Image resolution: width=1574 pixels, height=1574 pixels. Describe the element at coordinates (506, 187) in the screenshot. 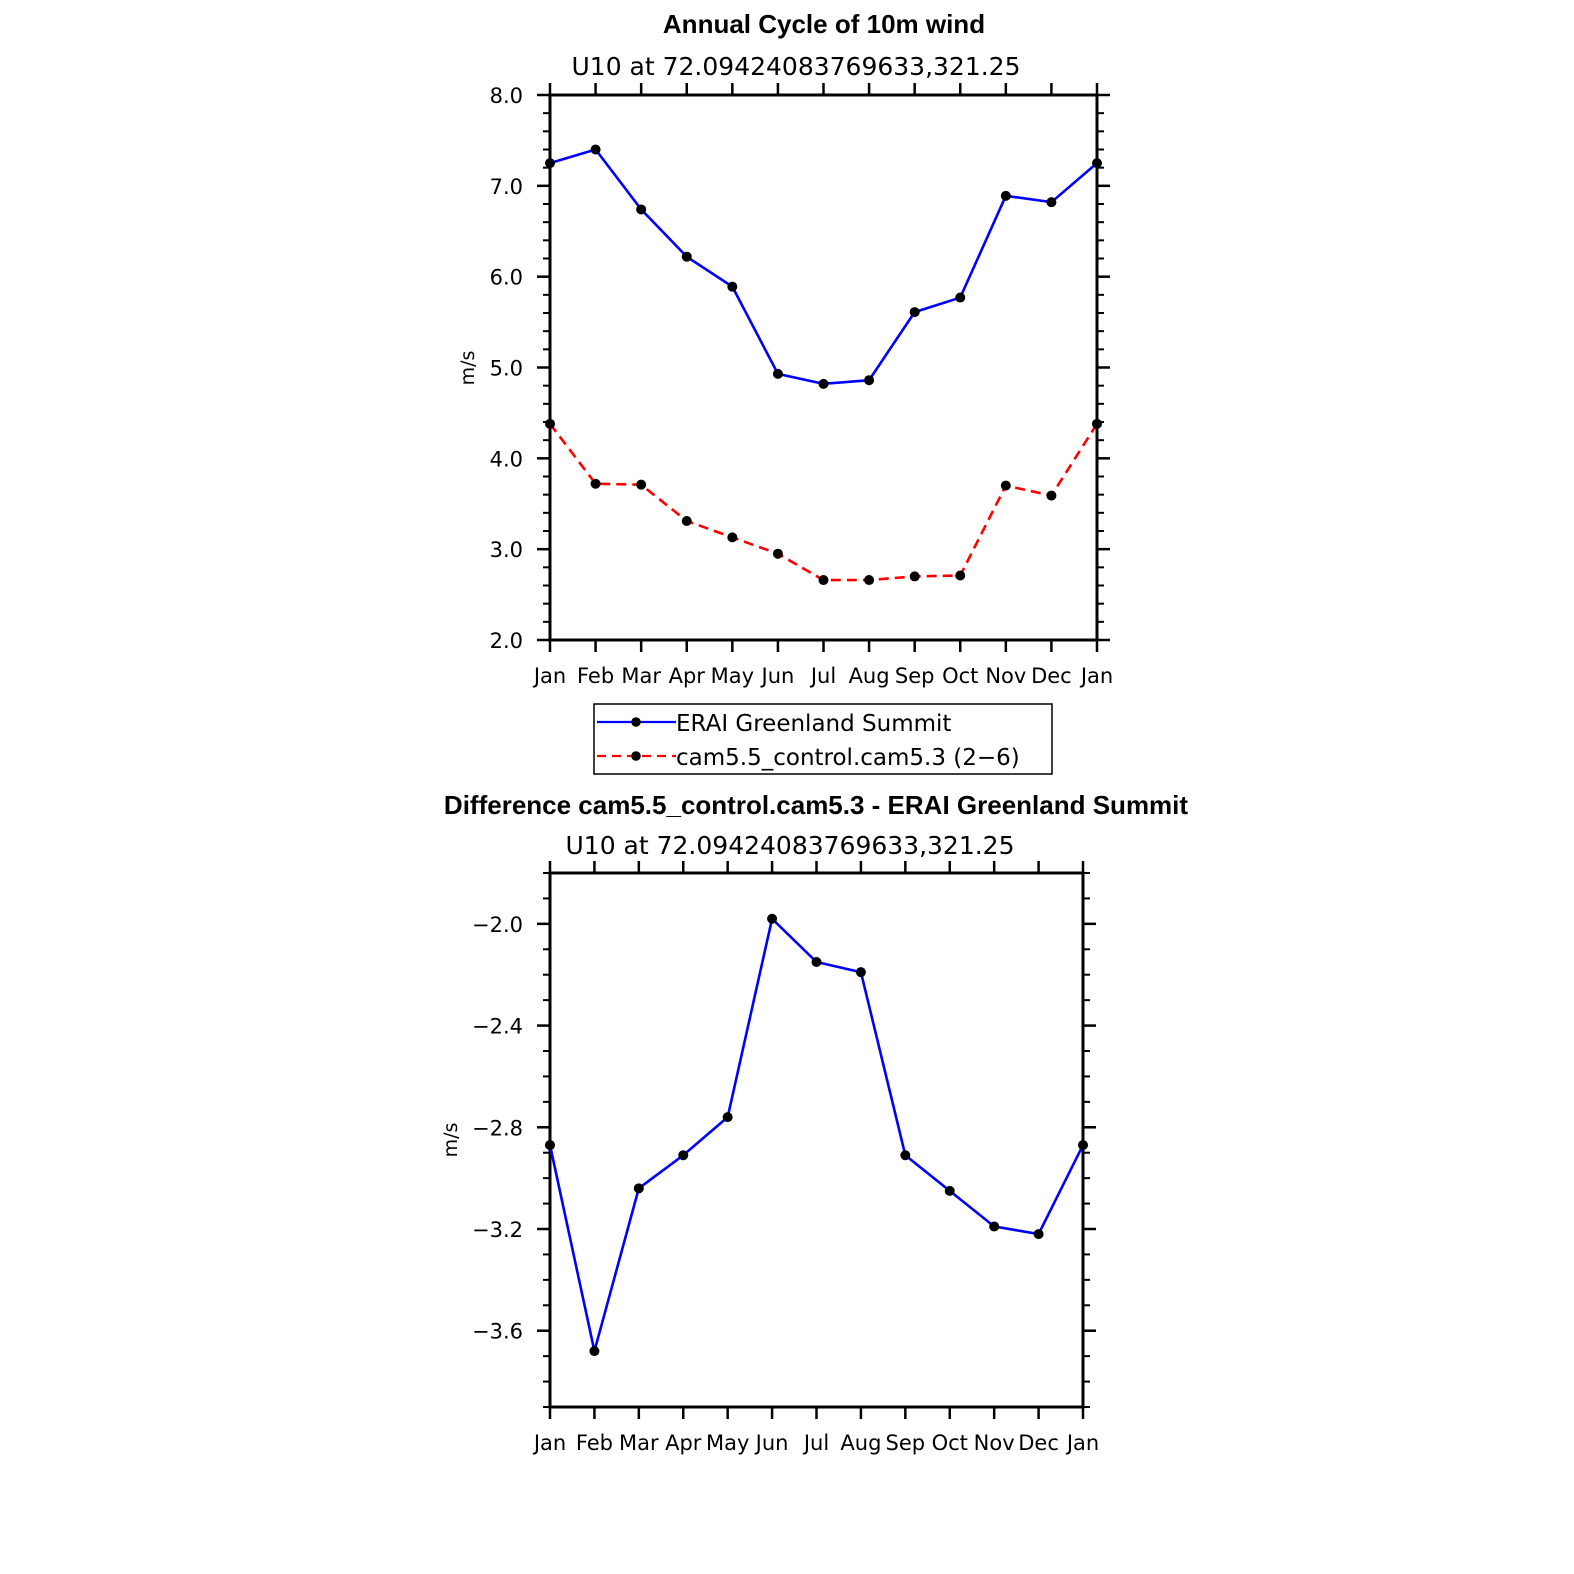

I see `y-tick-label: 7.0` at that location.